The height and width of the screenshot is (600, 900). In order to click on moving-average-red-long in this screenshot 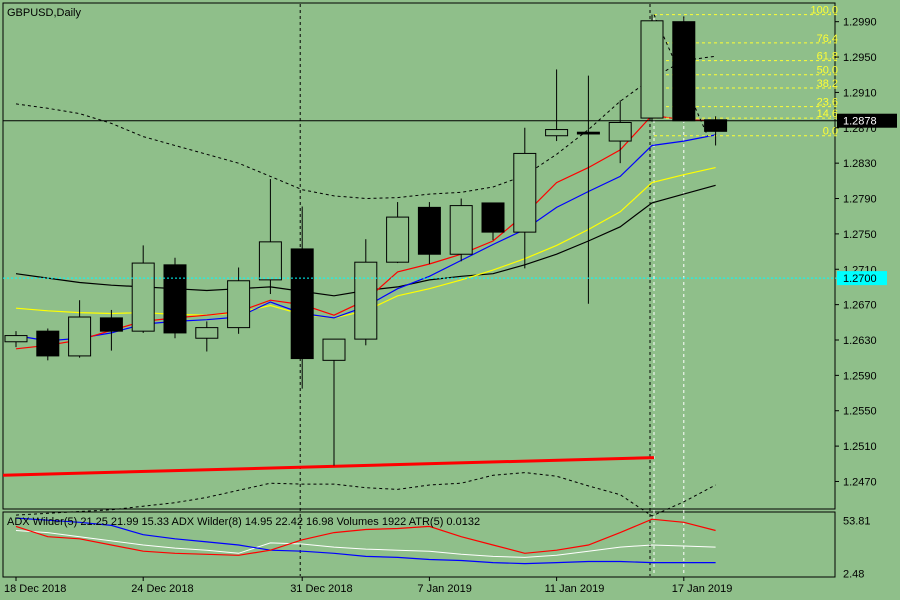, I will do `click(328, 466)`.